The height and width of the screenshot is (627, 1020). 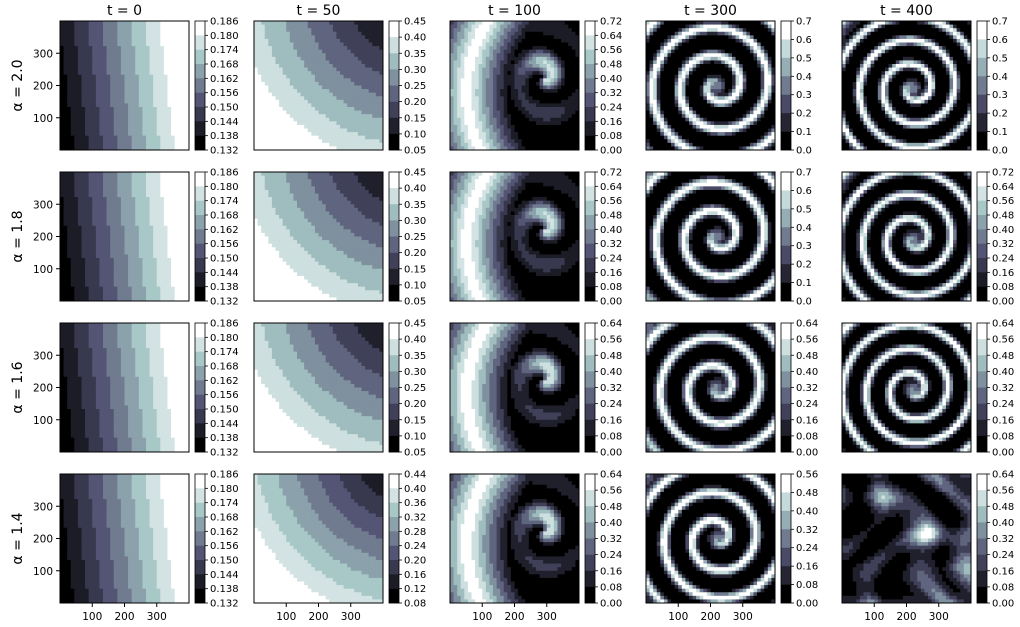 What do you see at coordinates (415, 151) in the screenshot?
I see `colorbar-tick-label: 0.05` at bounding box center [415, 151].